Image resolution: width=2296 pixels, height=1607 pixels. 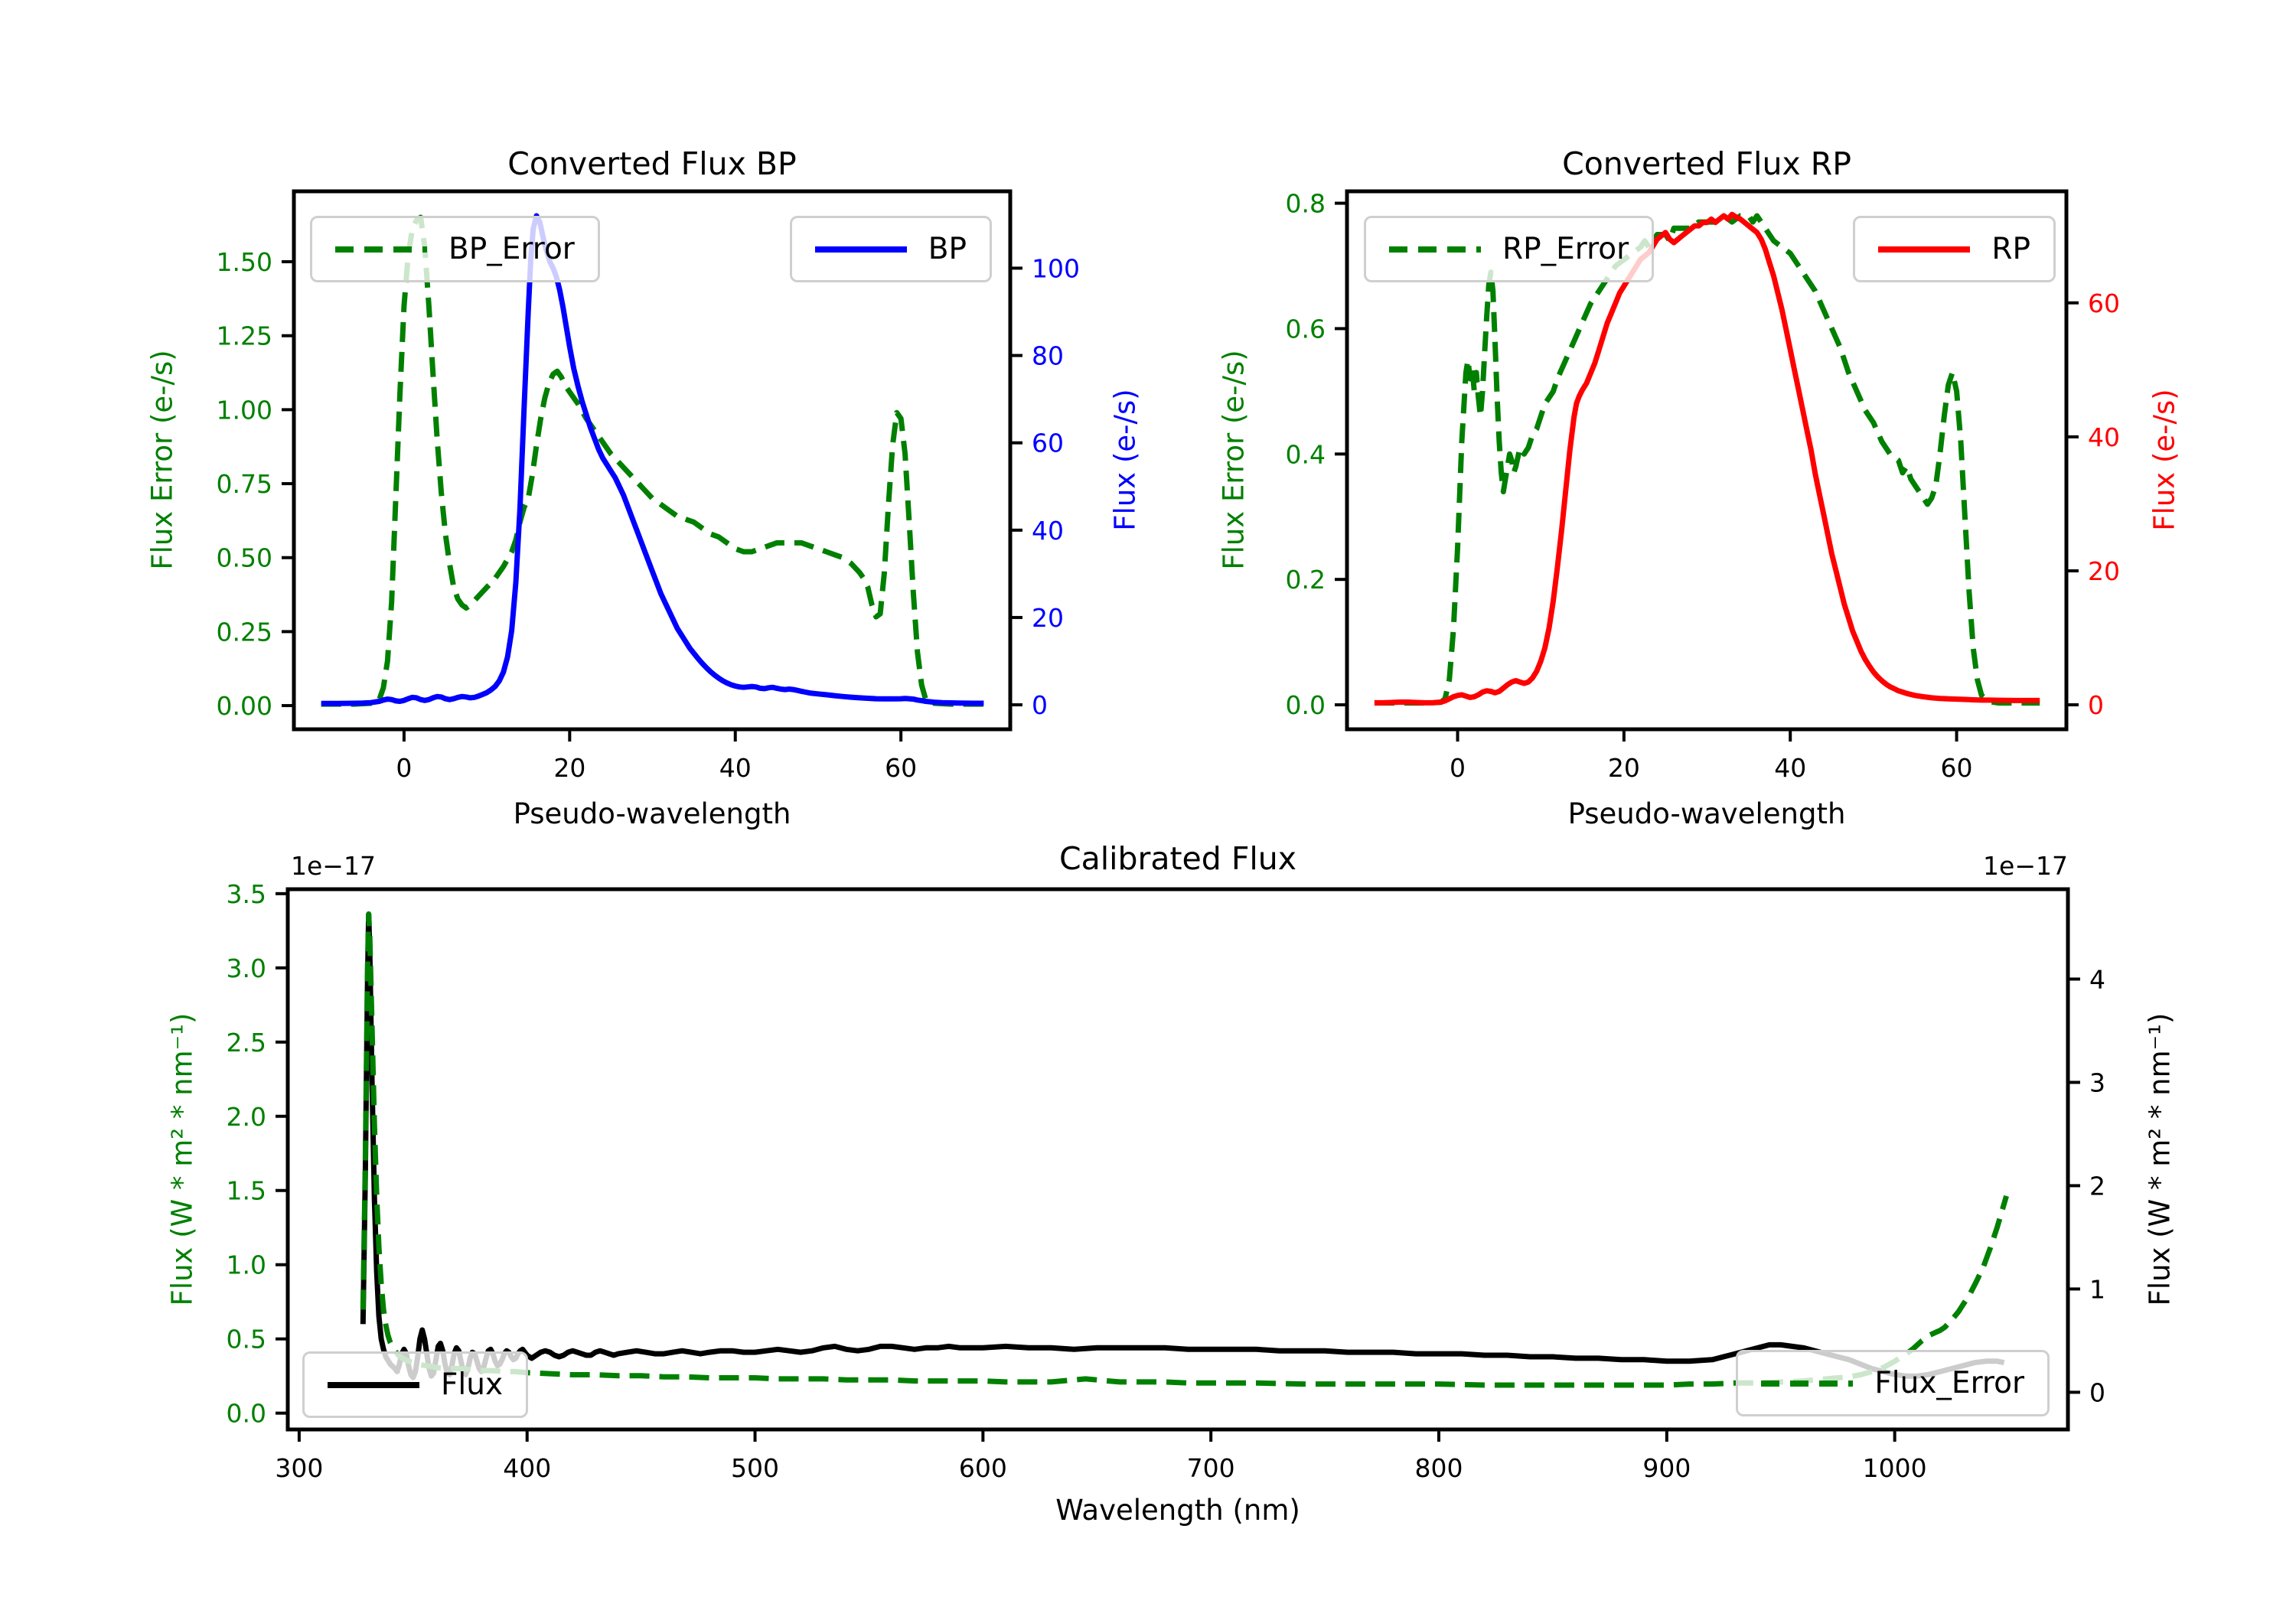 I want to click on rp-xtick-label: 20, so click(x=1624, y=768).